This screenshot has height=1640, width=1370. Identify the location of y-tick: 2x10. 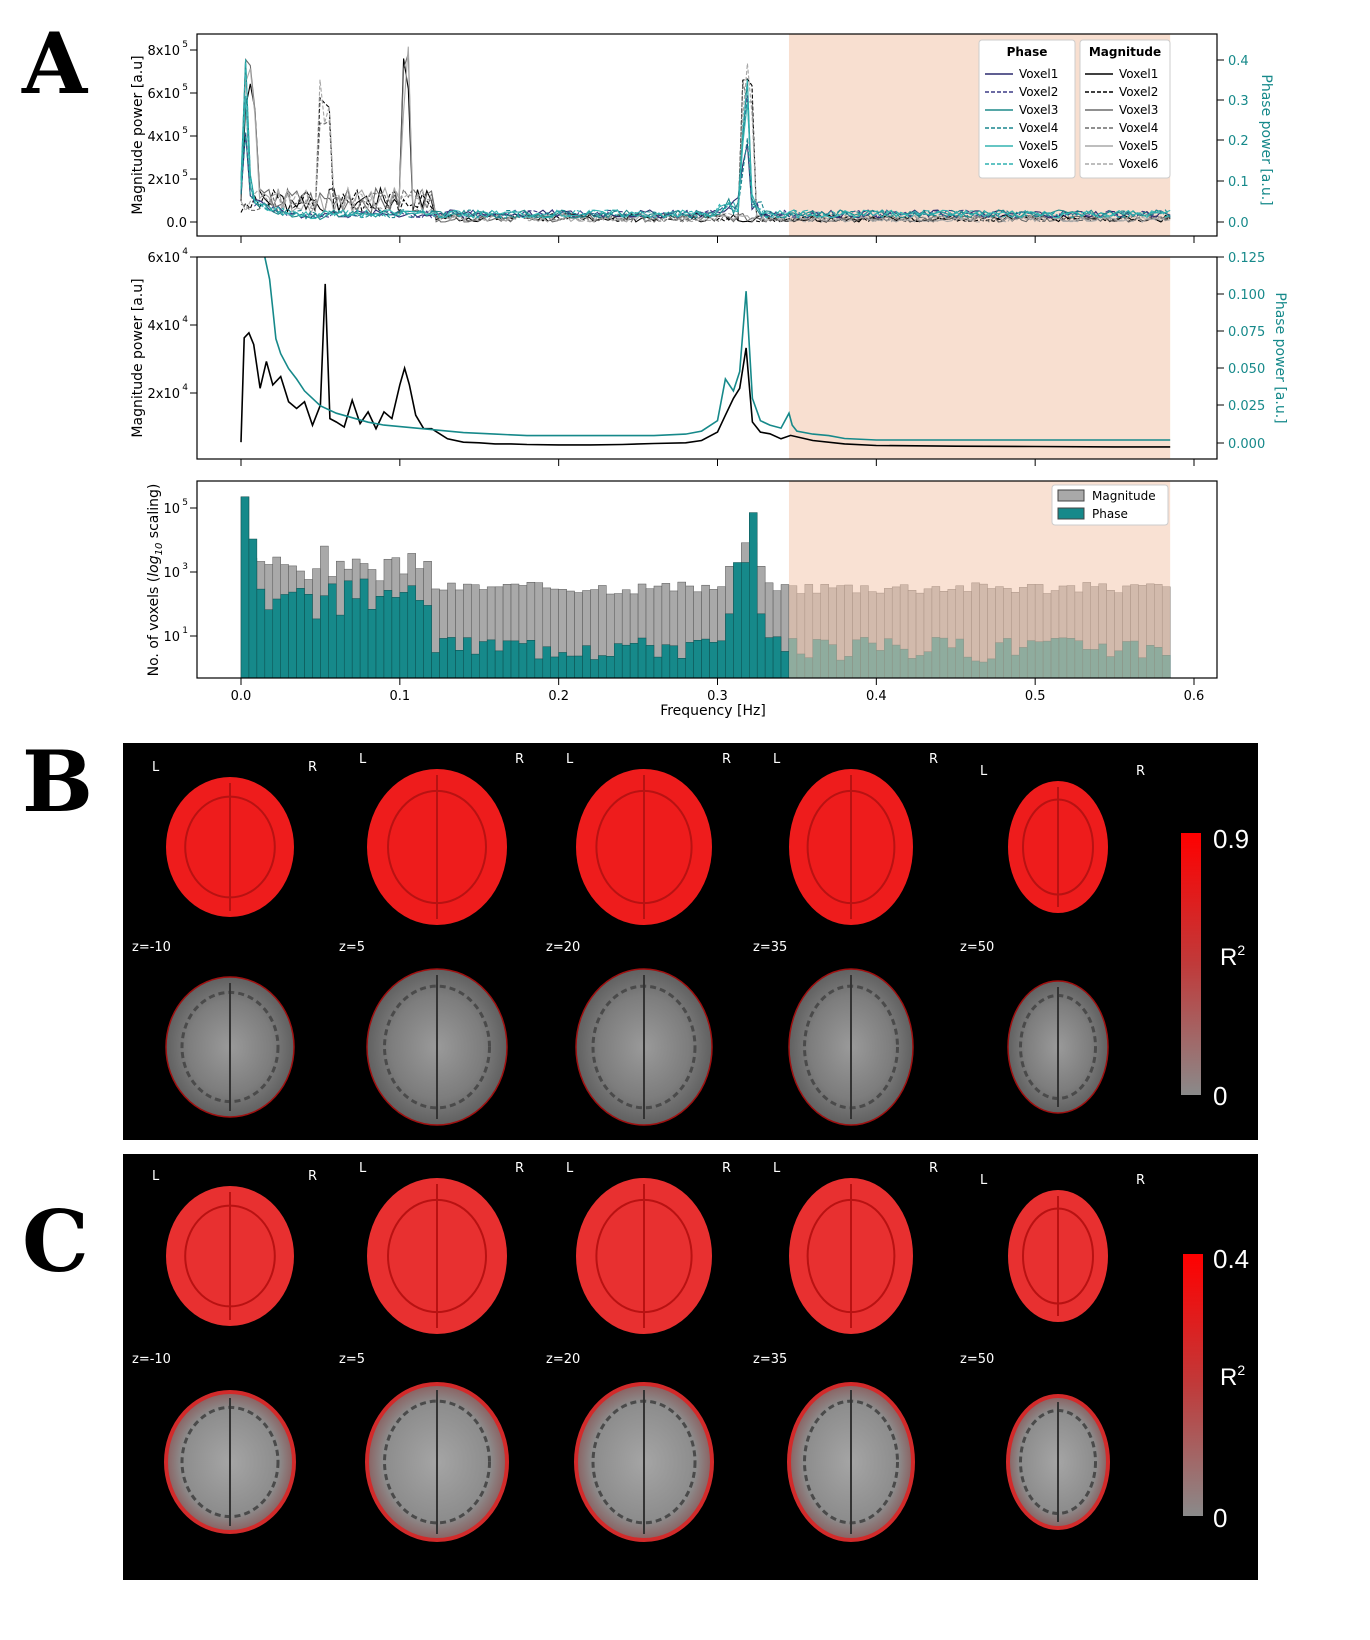
(163, 394).